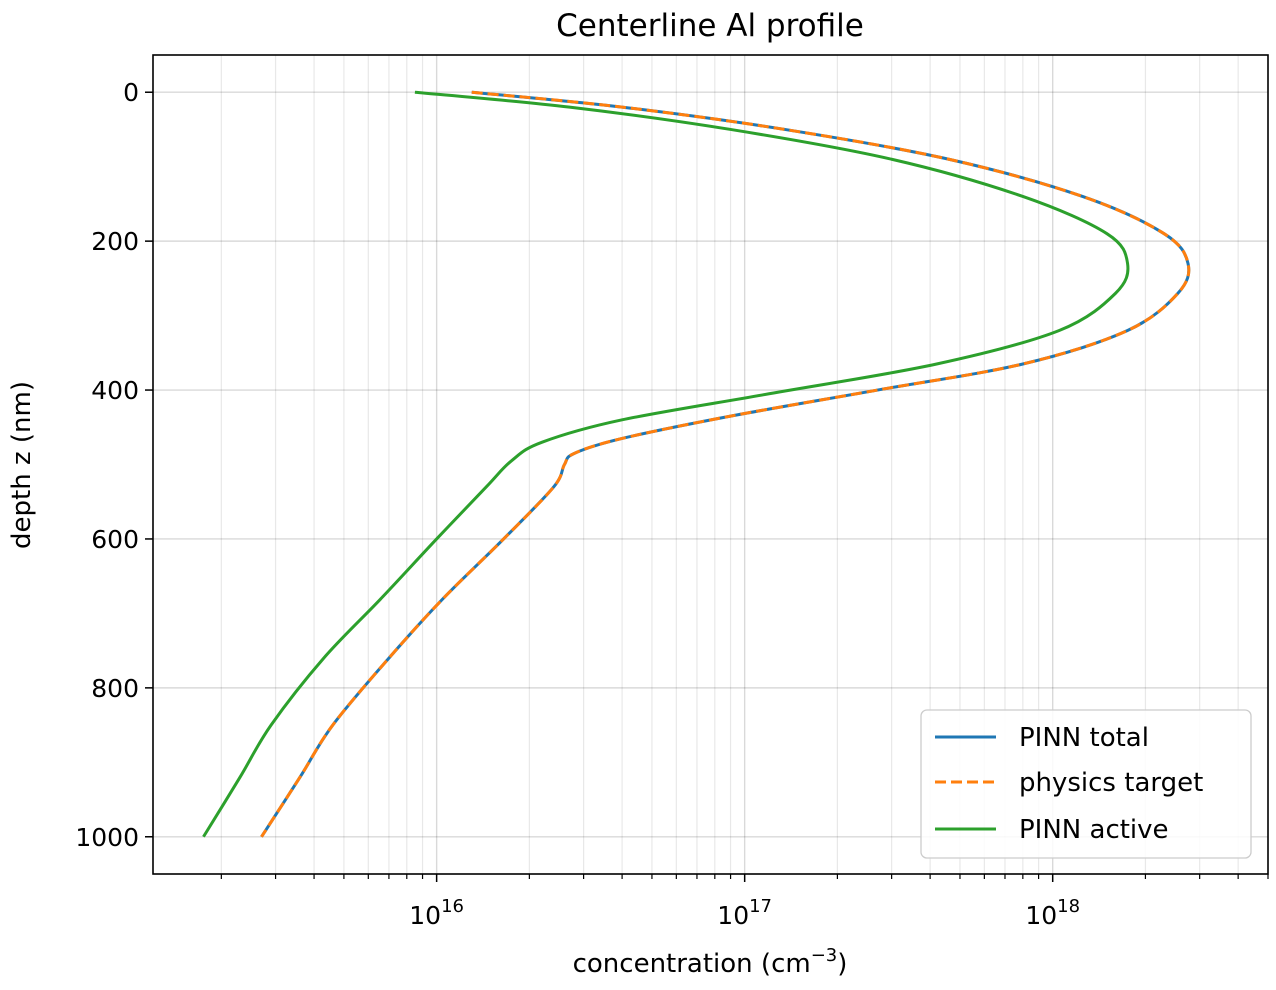 The width and height of the screenshot is (1276, 990). I want to click on legend: PINN total physics target PINN active, so click(1086, 784).